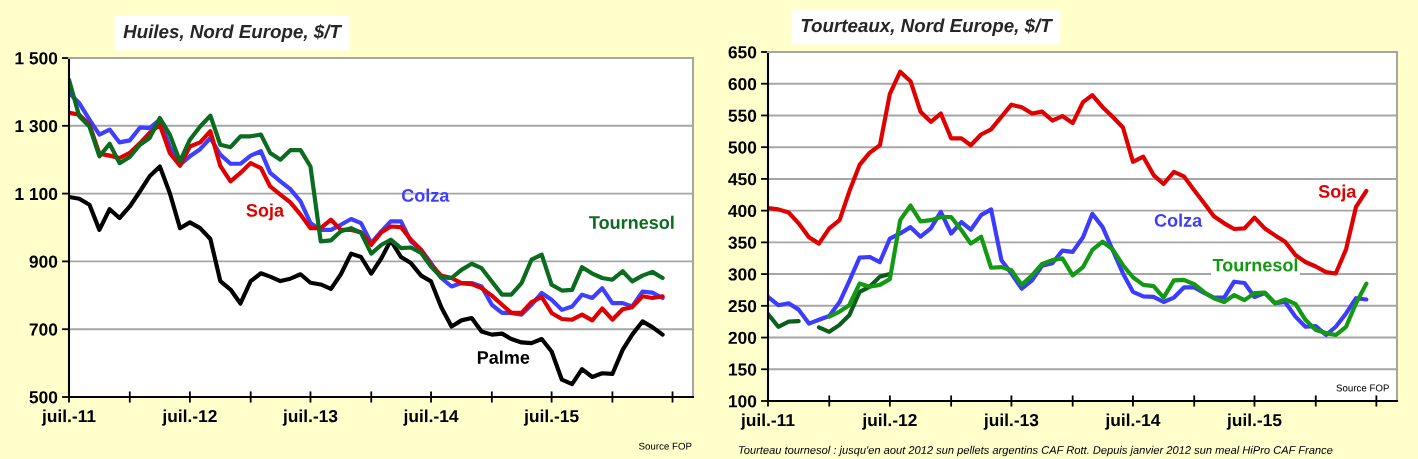 The image size is (1418, 459). What do you see at coordinates (742, 211) in the screenshot?
I see `y-tick-label: 400` at bounding box center [742, 211].